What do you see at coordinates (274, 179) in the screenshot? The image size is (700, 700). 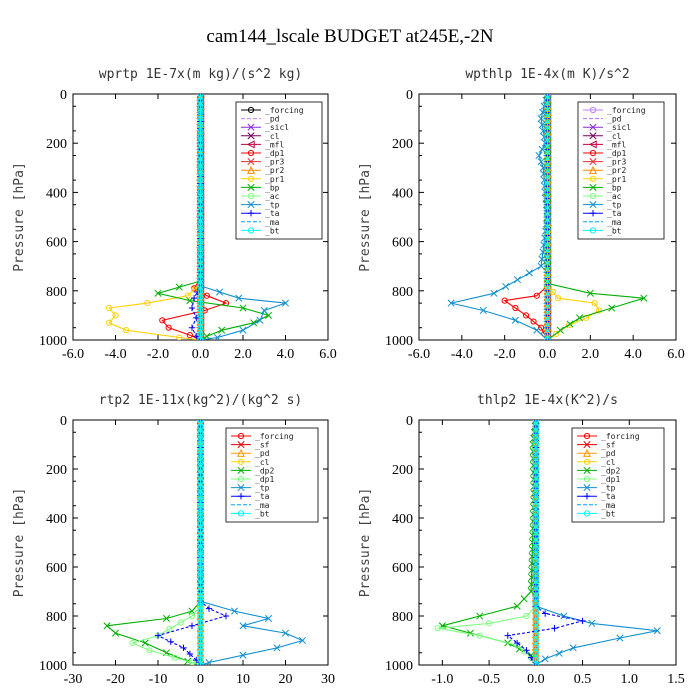 I see `legend-label: _pr1` at bounding box center [274, 179].